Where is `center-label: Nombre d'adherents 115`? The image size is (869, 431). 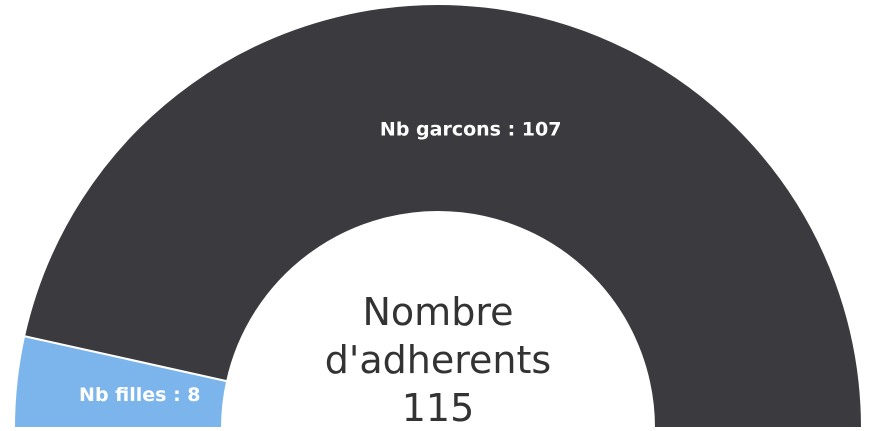
center-label: Nombre d'adherents 115 is located at coordinates (438, 359).